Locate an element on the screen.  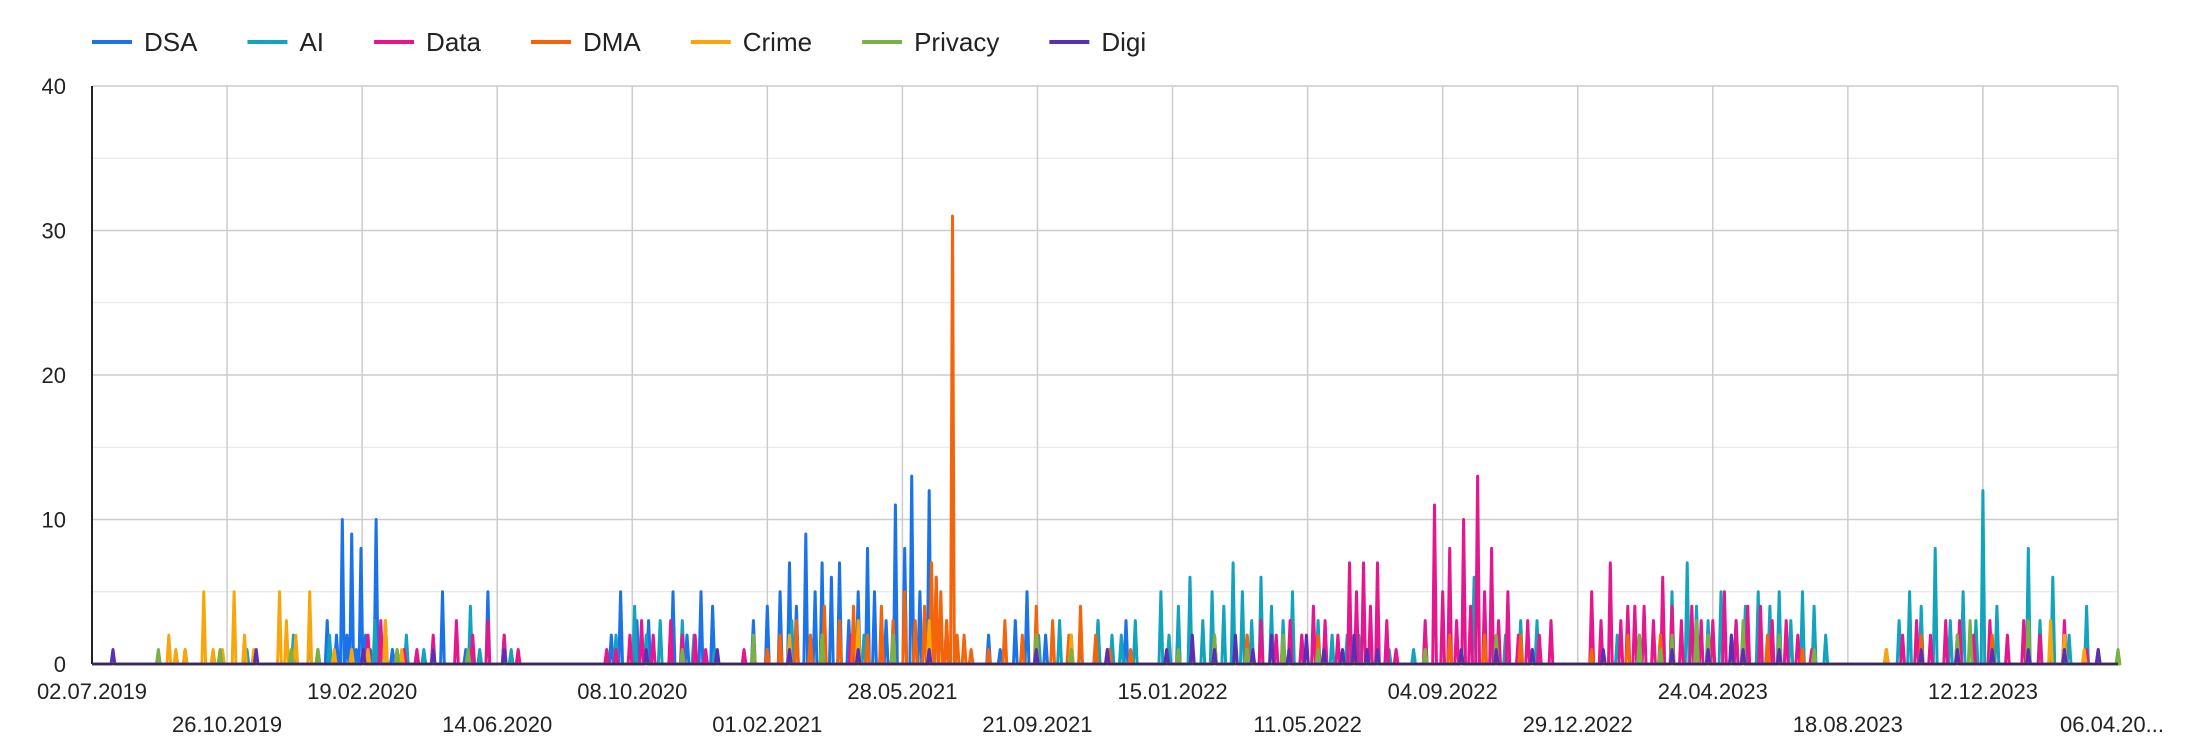
legend-item-digi: Digi is located at coordinates (1097, 42).